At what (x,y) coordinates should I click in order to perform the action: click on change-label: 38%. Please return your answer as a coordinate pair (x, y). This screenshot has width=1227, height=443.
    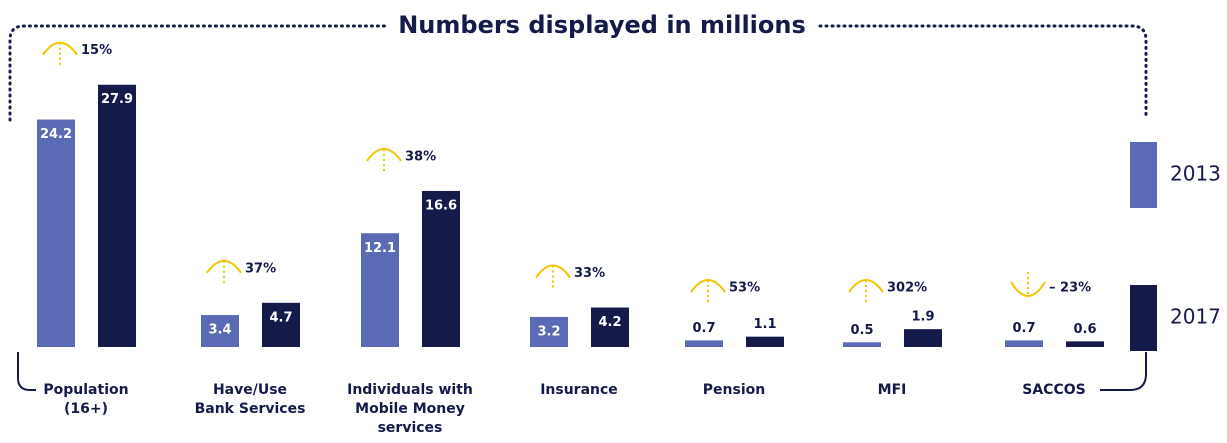
    Looking at the image, I should click on (420, 156).